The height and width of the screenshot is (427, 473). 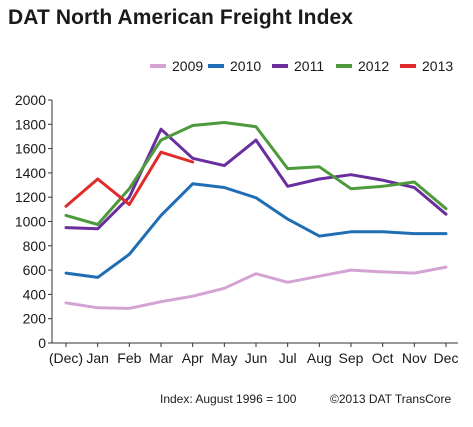 What do you see at coordinates (256, 287) in the screenshot?
I see `series-line-2009` at bounding box center [256, 287].